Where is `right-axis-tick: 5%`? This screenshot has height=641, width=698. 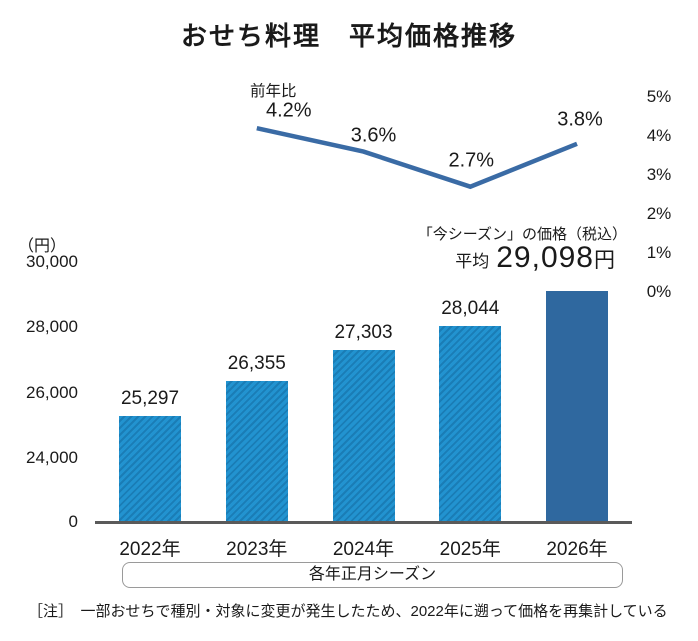 right-axis-tick: 5% is located at coordinates (659, 96).